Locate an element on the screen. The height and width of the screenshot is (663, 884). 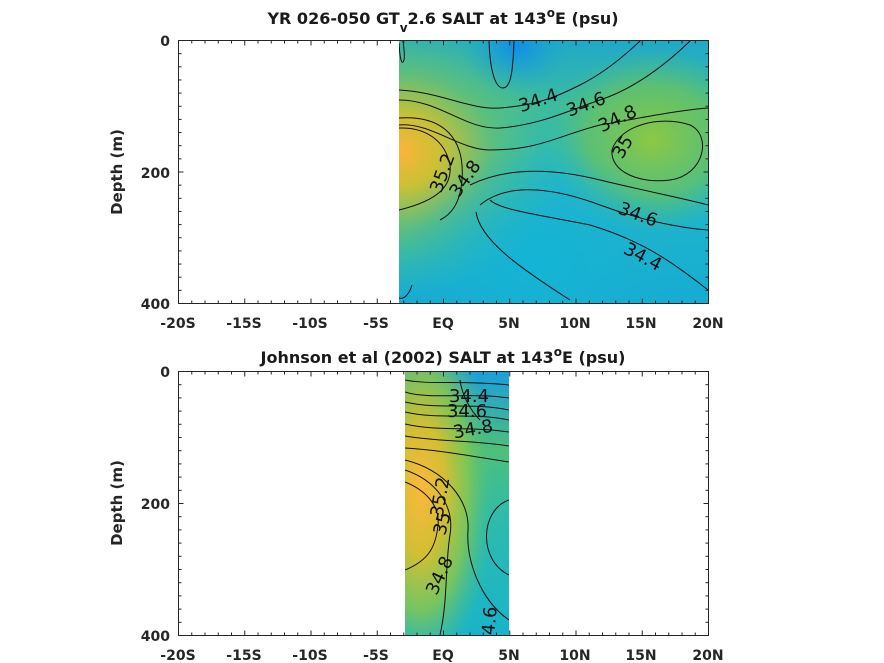
top-heatmap: 34.4 34.6 34.8 35 35.2 34.8 34.6 34.4 is located at coordinates (553, 172).